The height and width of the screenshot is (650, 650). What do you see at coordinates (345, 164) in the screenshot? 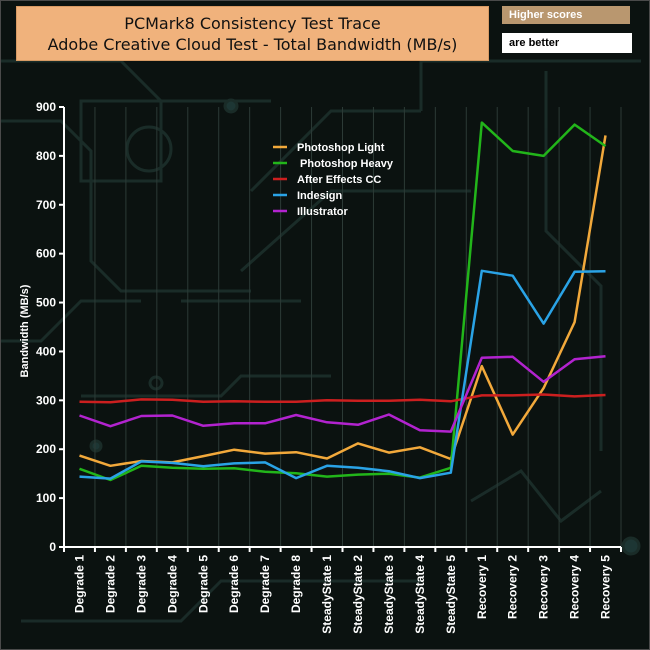
I see `legend-label: Photoshop Heavy` at bounding box center [345, 164].